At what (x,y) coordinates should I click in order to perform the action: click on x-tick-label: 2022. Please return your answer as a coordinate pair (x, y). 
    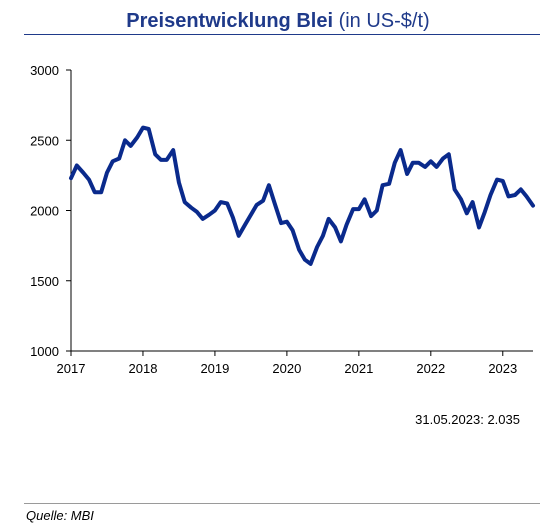
    Looking at the image, I should click on (430, 368).